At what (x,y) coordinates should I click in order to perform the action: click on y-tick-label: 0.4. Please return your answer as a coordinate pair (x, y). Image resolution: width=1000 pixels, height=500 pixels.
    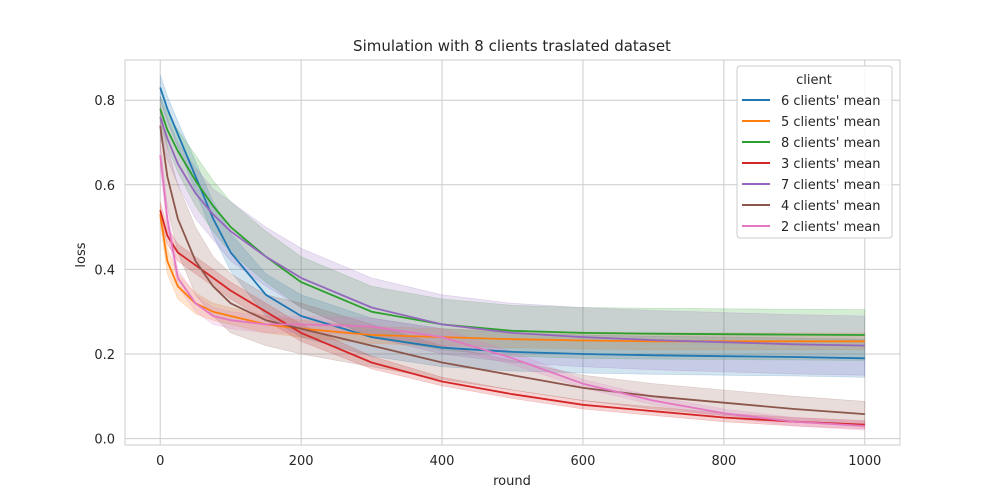
    Looking at the image, I should click on (104, 270).